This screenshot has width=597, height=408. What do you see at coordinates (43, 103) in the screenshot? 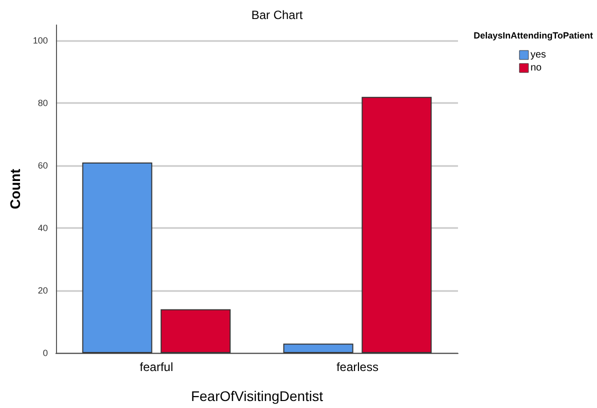
I see `y-tick-label: 80` at bounding box center [43, 103].